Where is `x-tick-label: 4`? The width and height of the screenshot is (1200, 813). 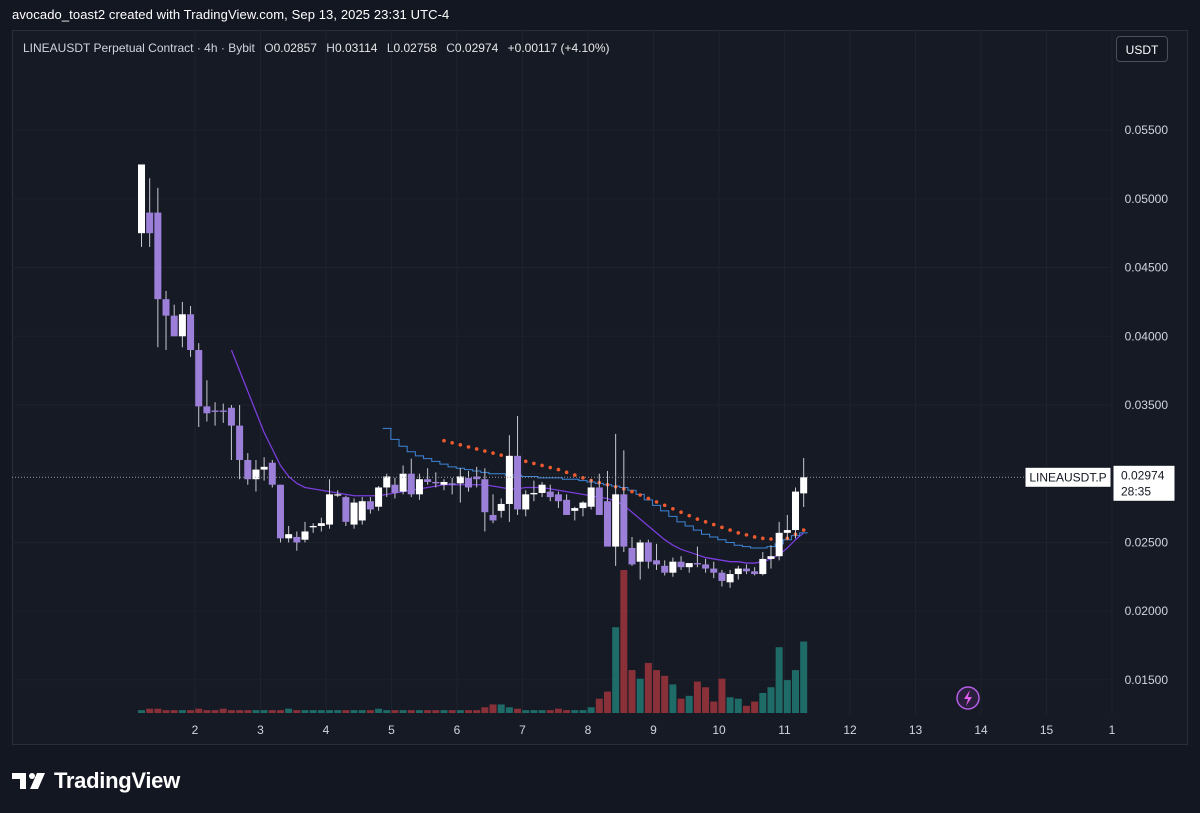 x-tick-label: 4 is located at coordinates (326, 730).